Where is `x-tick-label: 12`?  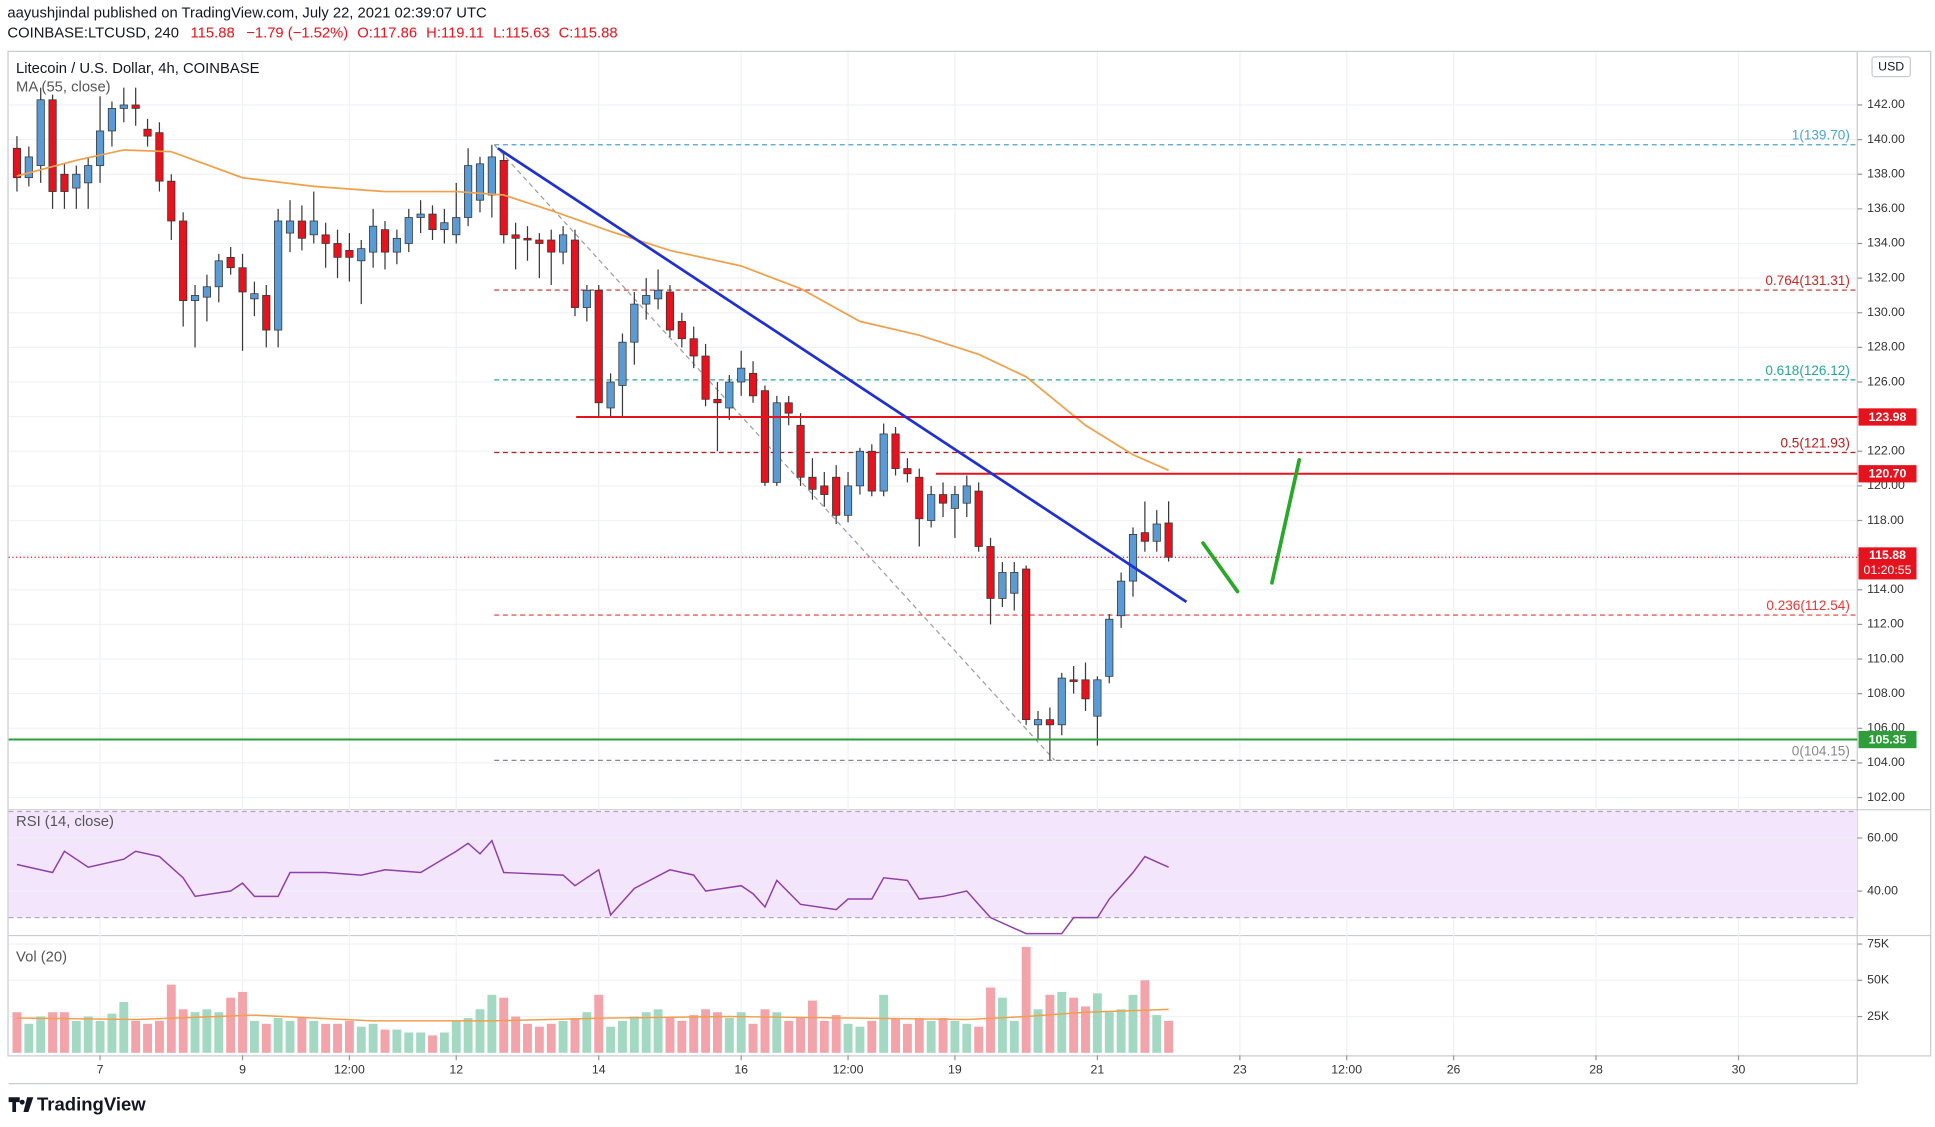
x-tick-label: 12 is located at coordinates (456, 1069).